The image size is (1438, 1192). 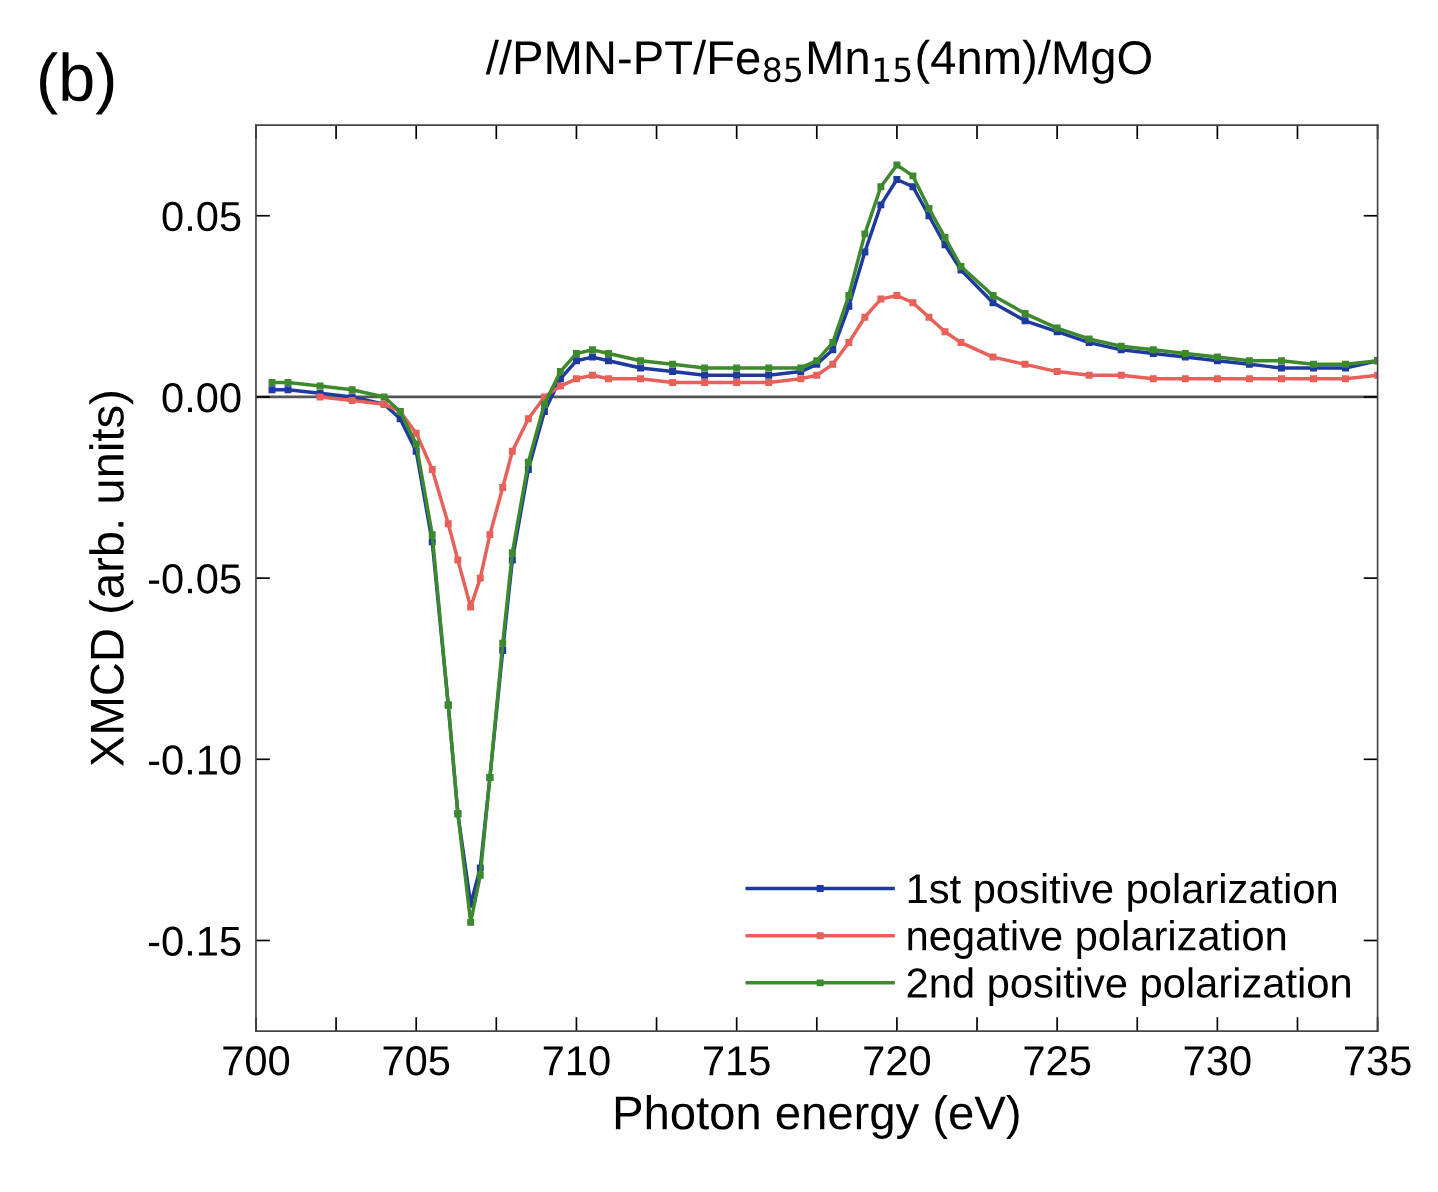 What do you see at coordinates (576, 1061) in the screenshot?
I see `x-tick-label: 710` at bounding box center [576, 1061].